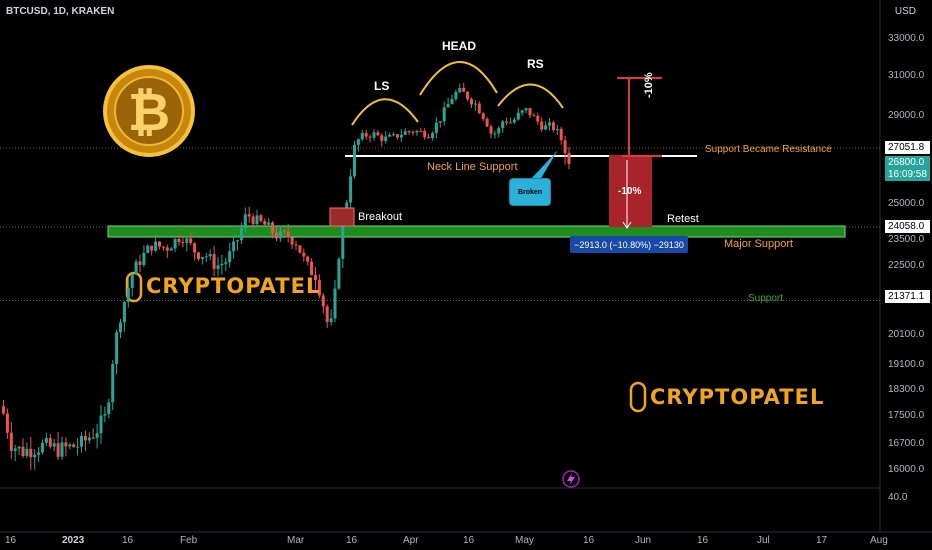 The width and height of the screenshot is (932, 550). Describe the element at coordinates (458, 78) in the screenshot. I see `head-arc` at that location.